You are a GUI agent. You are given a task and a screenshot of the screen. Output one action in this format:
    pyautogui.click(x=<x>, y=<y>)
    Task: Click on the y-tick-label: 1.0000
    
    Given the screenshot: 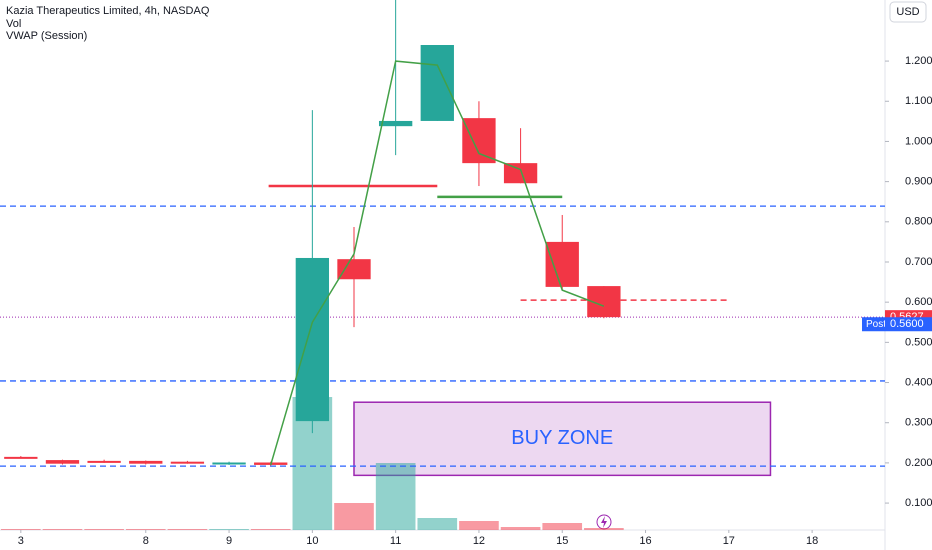 What is the action you would take?
    pyautogui.click(x=918, y=141)
    